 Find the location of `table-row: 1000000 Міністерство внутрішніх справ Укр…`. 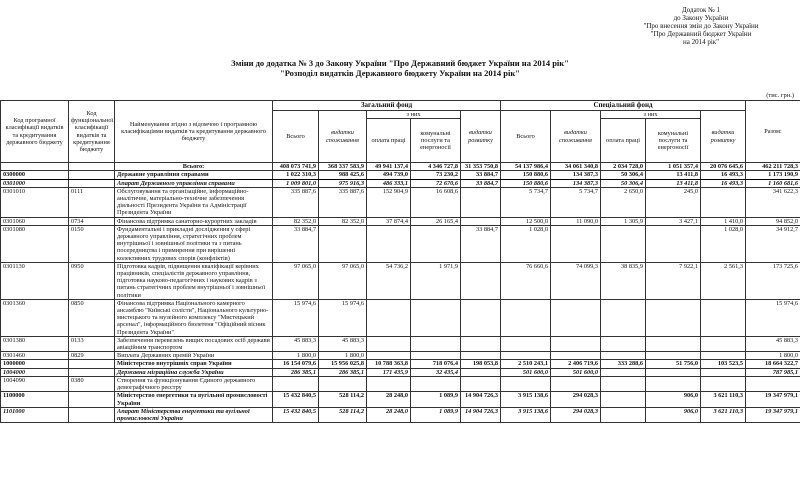

table-row: 1000000 Міністерство внутрішніх справ Укр… is located at coordinates (400, 364).